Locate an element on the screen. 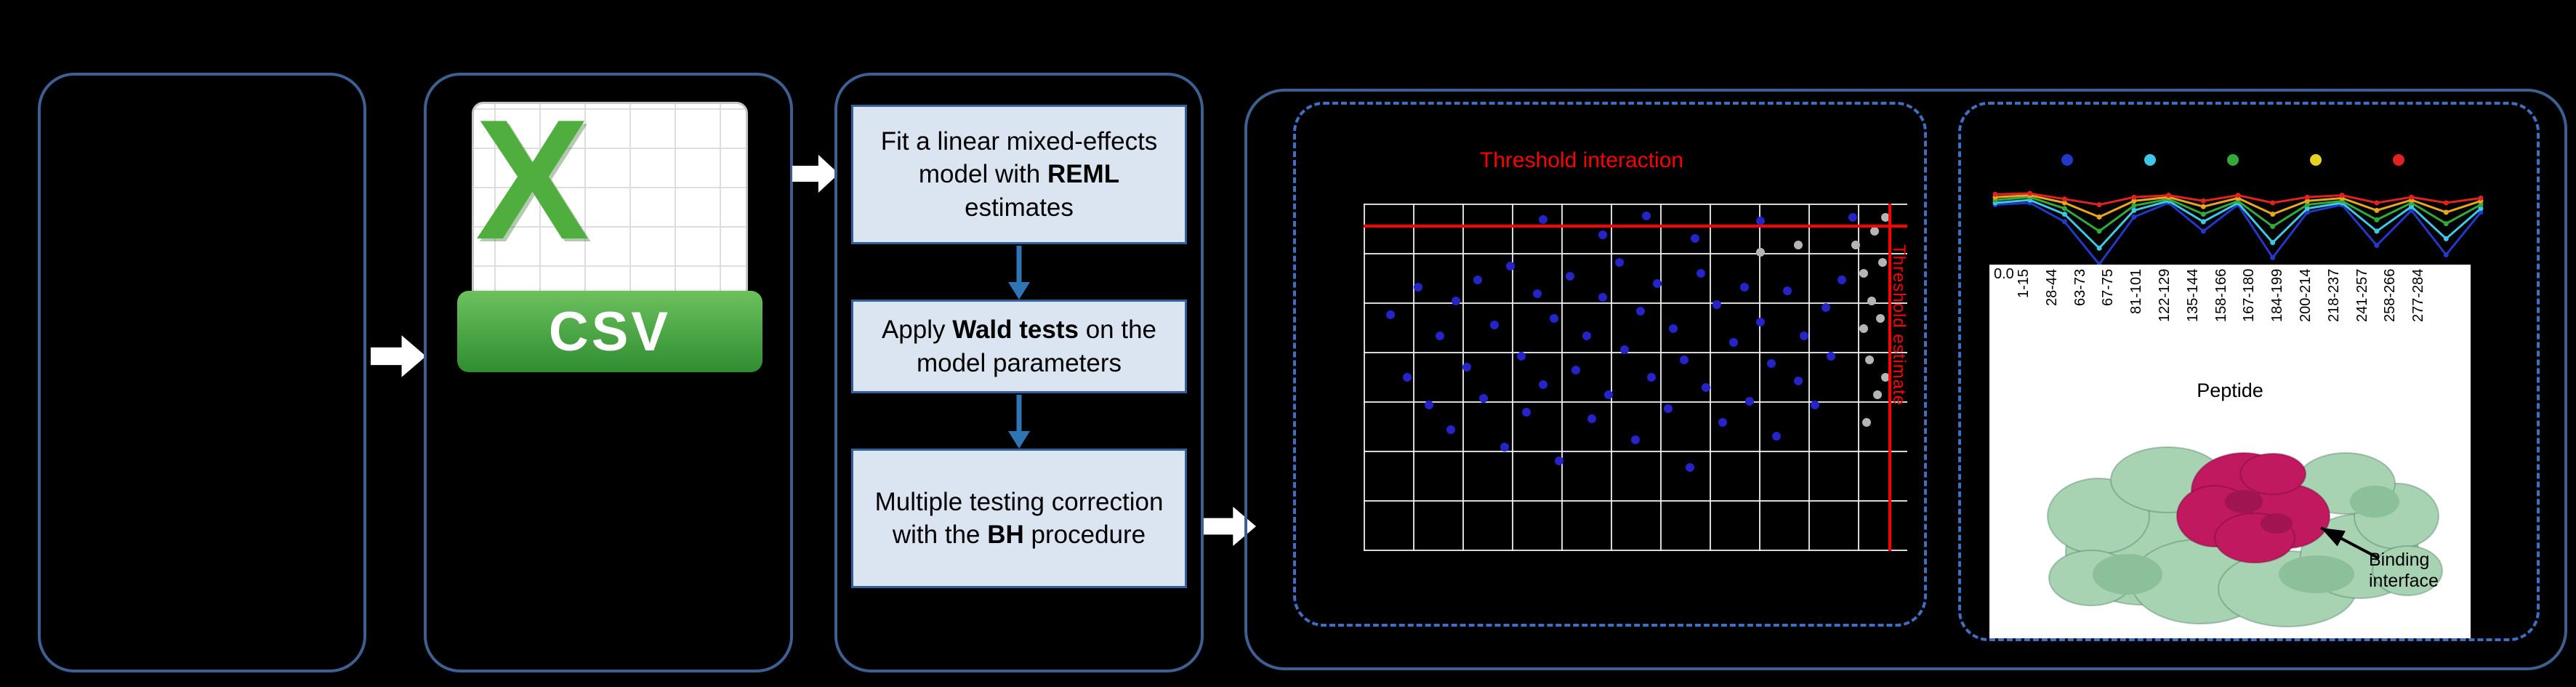  csv-panel: X CSV is located at coordinates (608, 372).